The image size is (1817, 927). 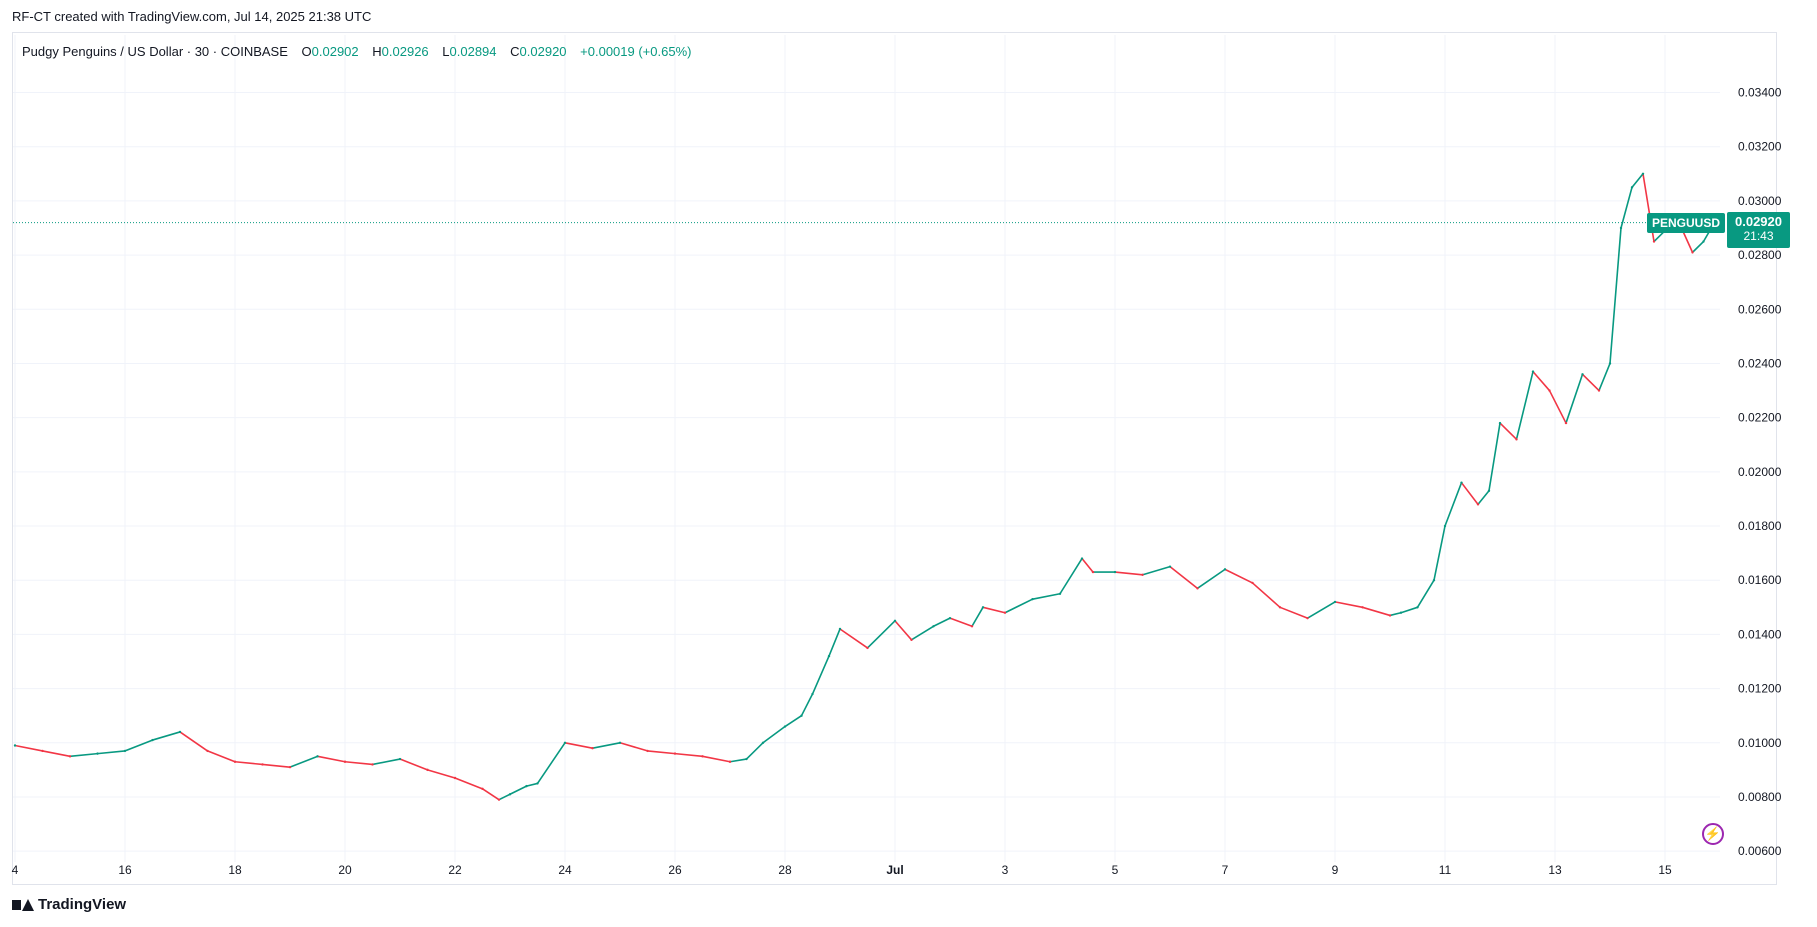 I want to click on legend-close-label: C, so click(x=515, y=51).